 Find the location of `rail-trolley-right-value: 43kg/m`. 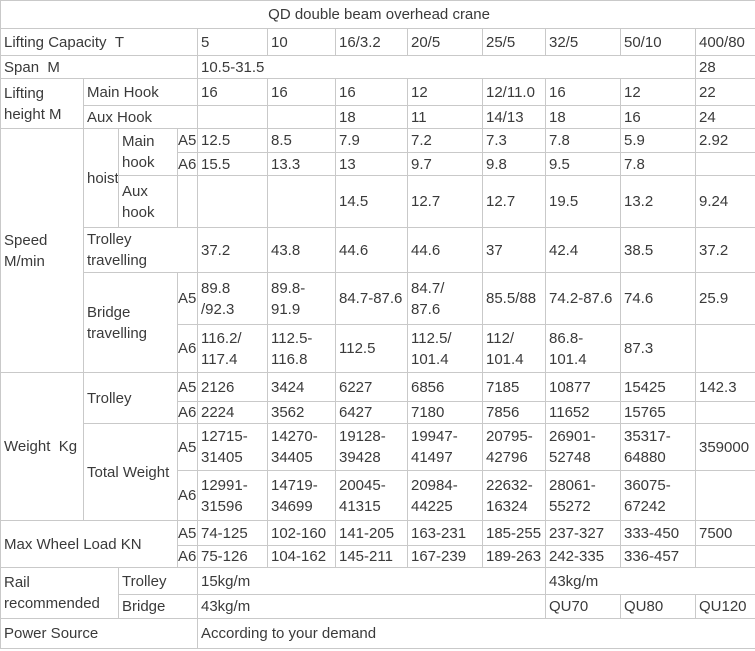

rail-trolley-right-value: 43kg/m is located at coordinates (649, 581).